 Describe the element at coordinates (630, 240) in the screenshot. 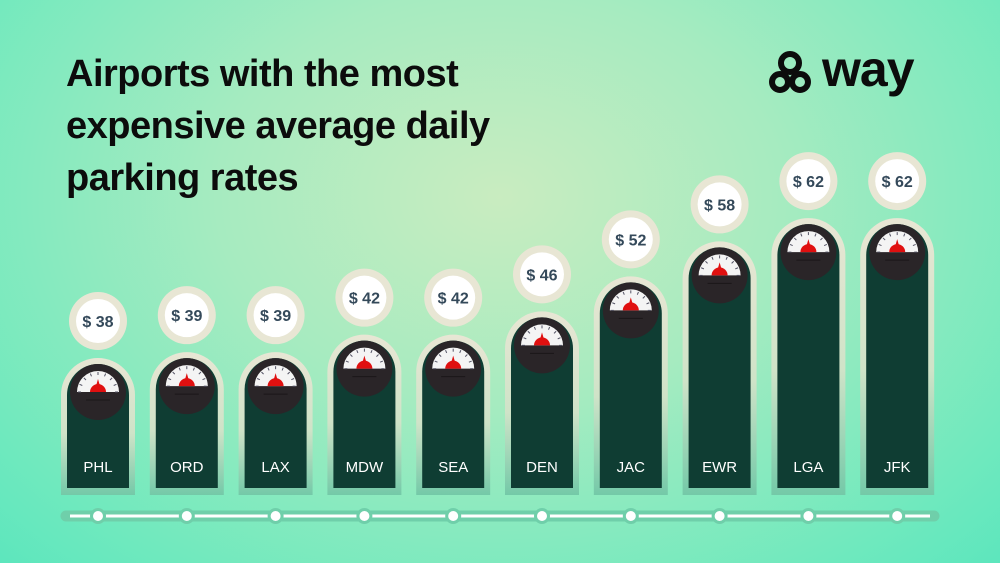

I see `value-label: $ 52` at that location.